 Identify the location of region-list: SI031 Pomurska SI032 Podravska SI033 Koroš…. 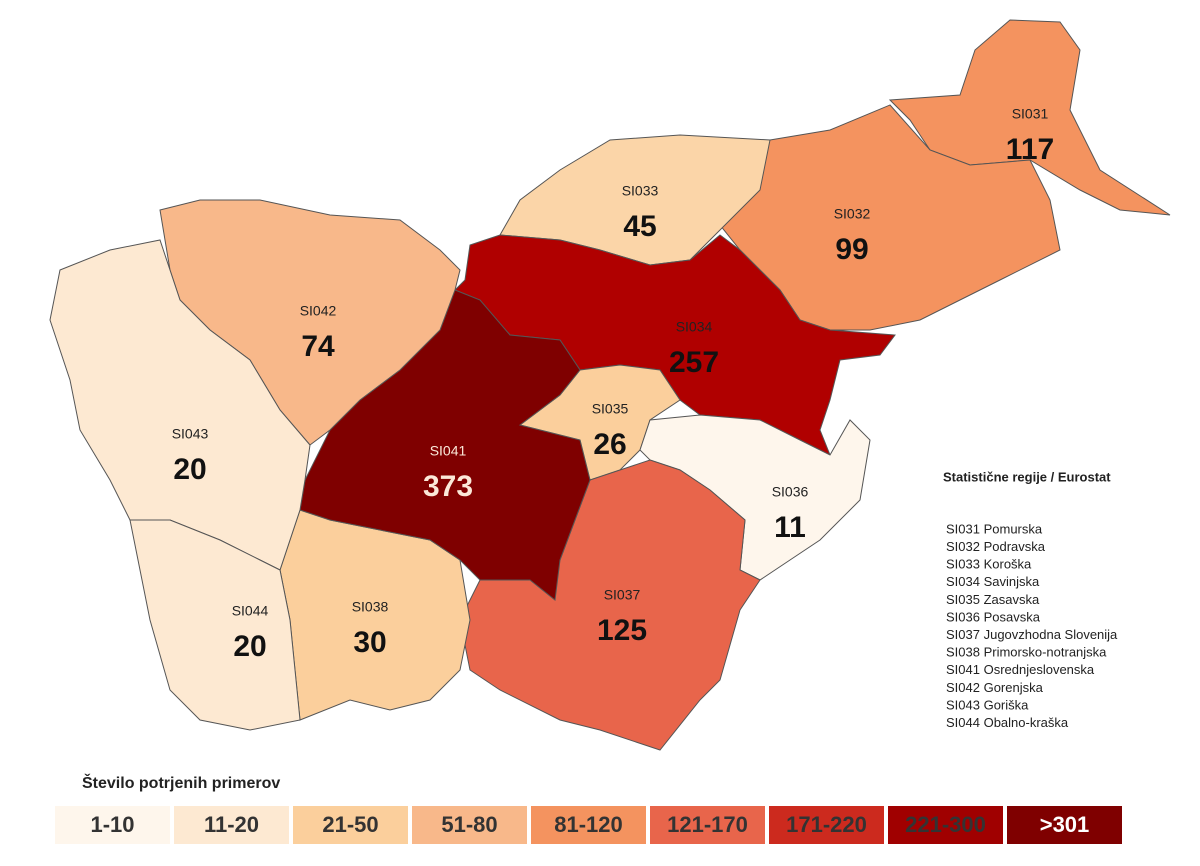
(1032, 625).